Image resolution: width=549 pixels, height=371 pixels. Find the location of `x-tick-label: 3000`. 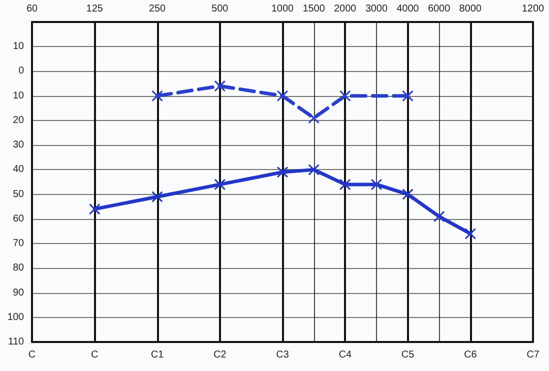

x-tick-label: 3000 is located at coordinates (376, 9).